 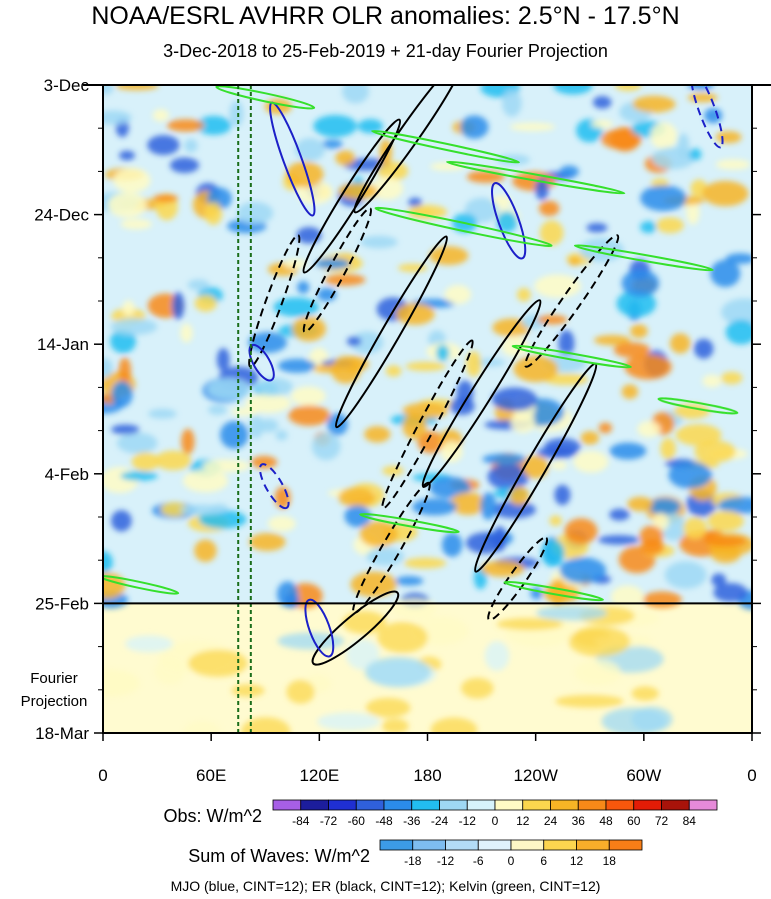 What do you see at coordinates (213, 816) in the screenshot?
I see `obs-colorbar-label: Obs: W/m^2` at bounding box center [213, 816].